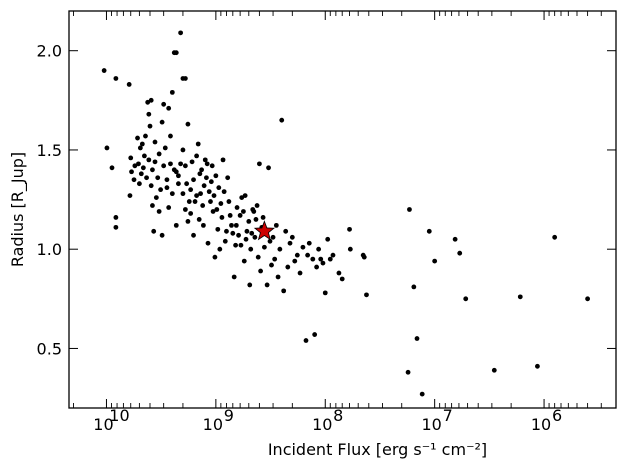  Describe the element at coordinates (49, 51) in the screenshot. I see `y-tick-label: 2.0` at that location.